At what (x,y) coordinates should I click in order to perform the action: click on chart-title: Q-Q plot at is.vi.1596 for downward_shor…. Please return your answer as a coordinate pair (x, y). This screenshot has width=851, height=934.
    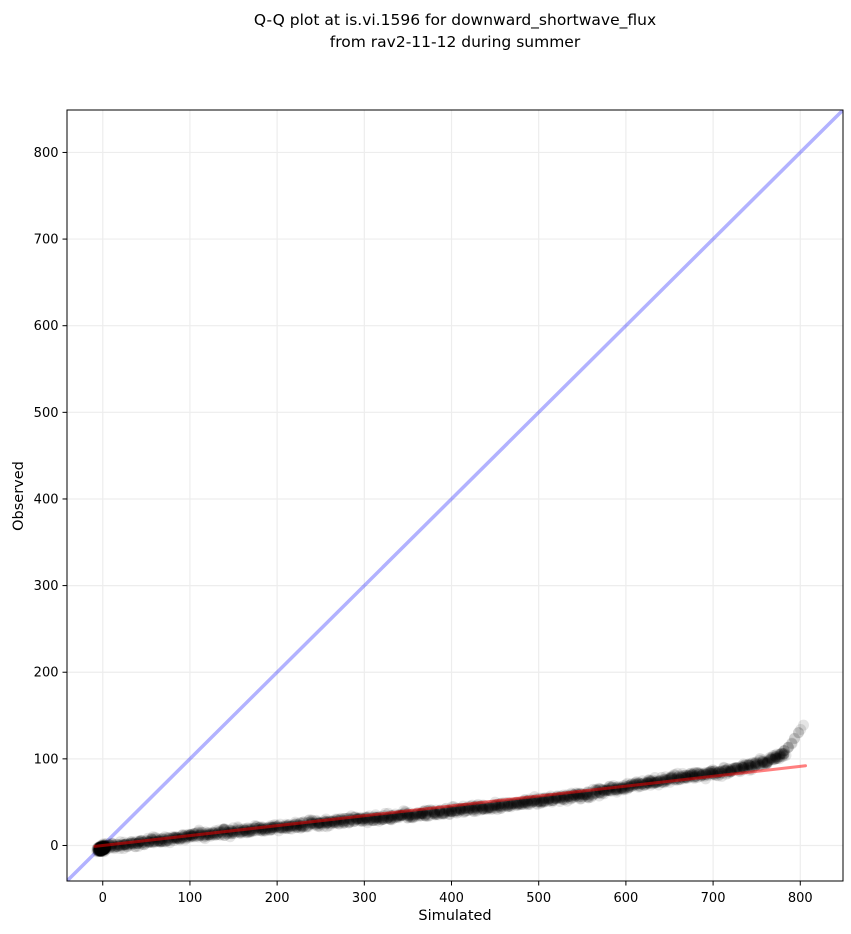
    Looking at the image, I should click on (455, 31).